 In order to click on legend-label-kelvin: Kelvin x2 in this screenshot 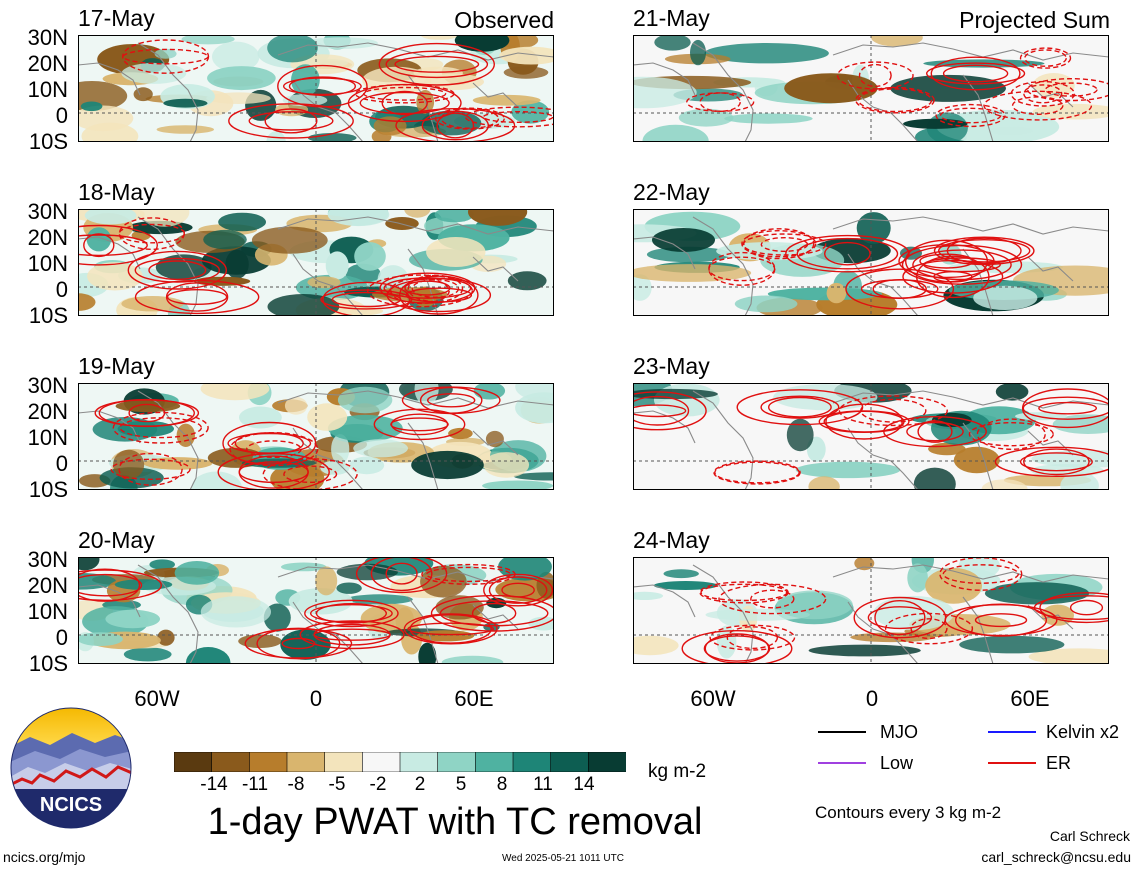, I will do `click(1083, 732)`.